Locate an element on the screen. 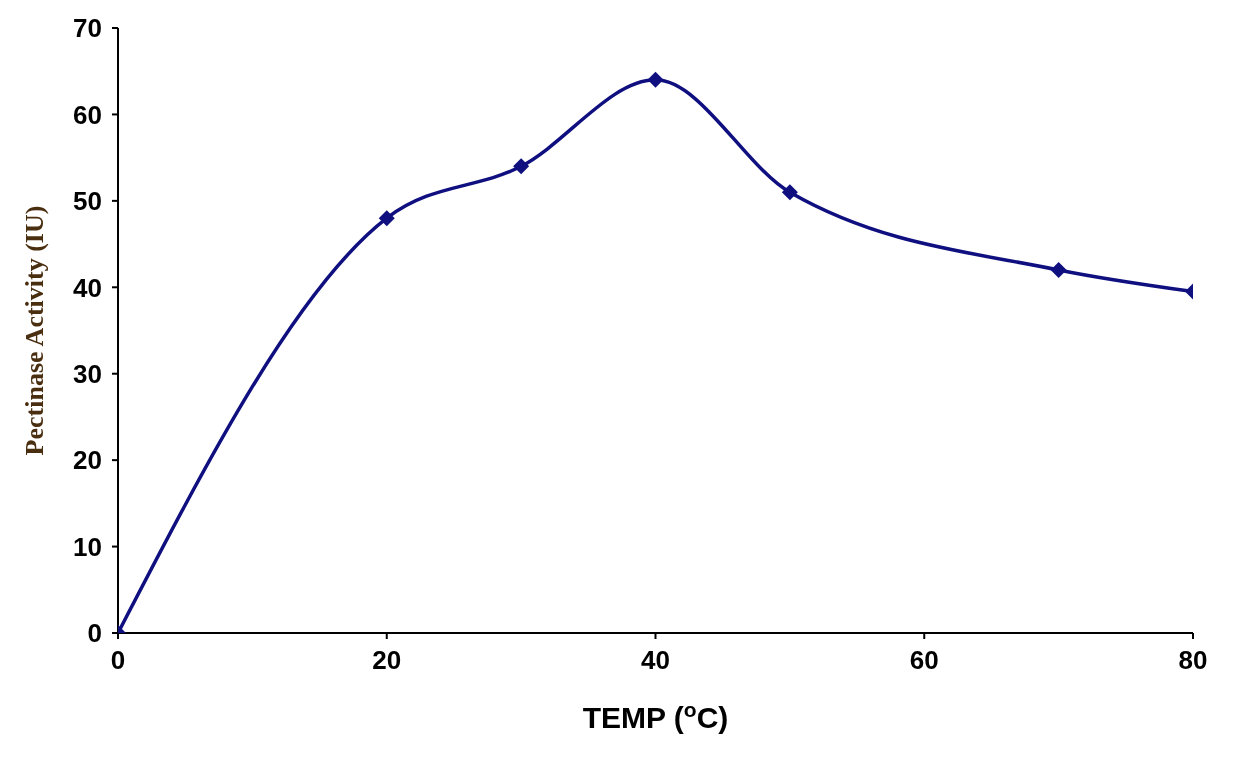 This screenshot has height=771, width=1245. x-tick-label: 40 is located at coordinates (655, 660).